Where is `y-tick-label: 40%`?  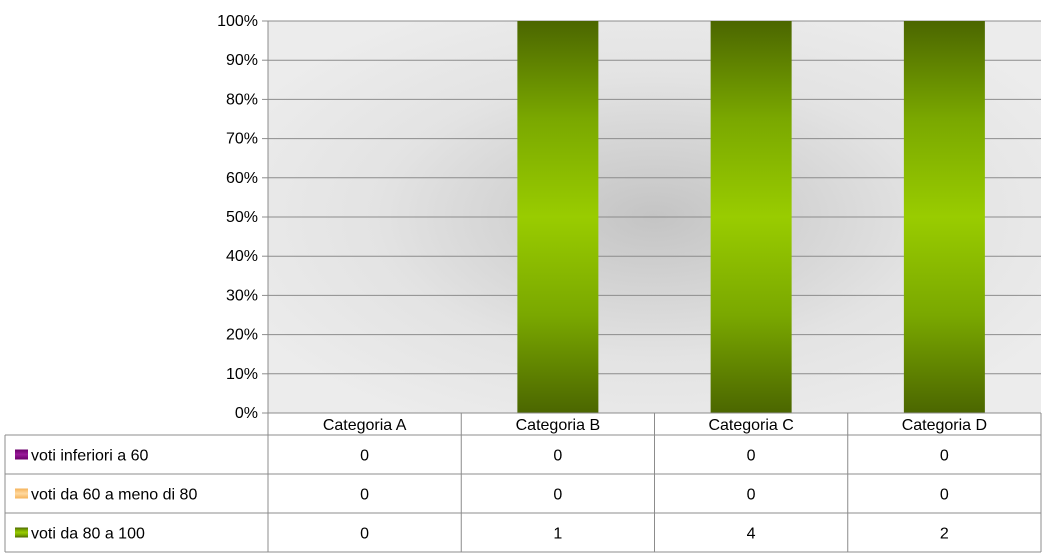
y-tick-label: 40% is located at coordinates (242, 256).